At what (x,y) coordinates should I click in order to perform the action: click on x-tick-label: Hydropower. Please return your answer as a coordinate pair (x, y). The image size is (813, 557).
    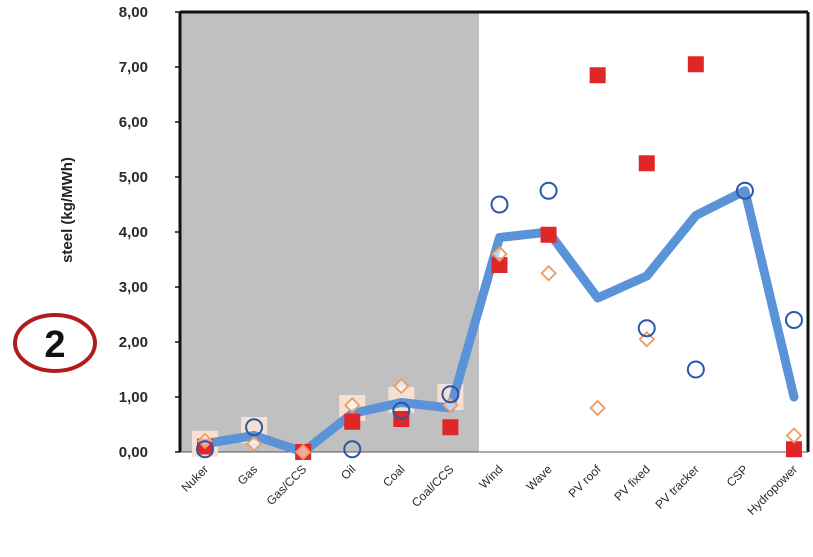
    Looking at the image, I should click on (772, 490).